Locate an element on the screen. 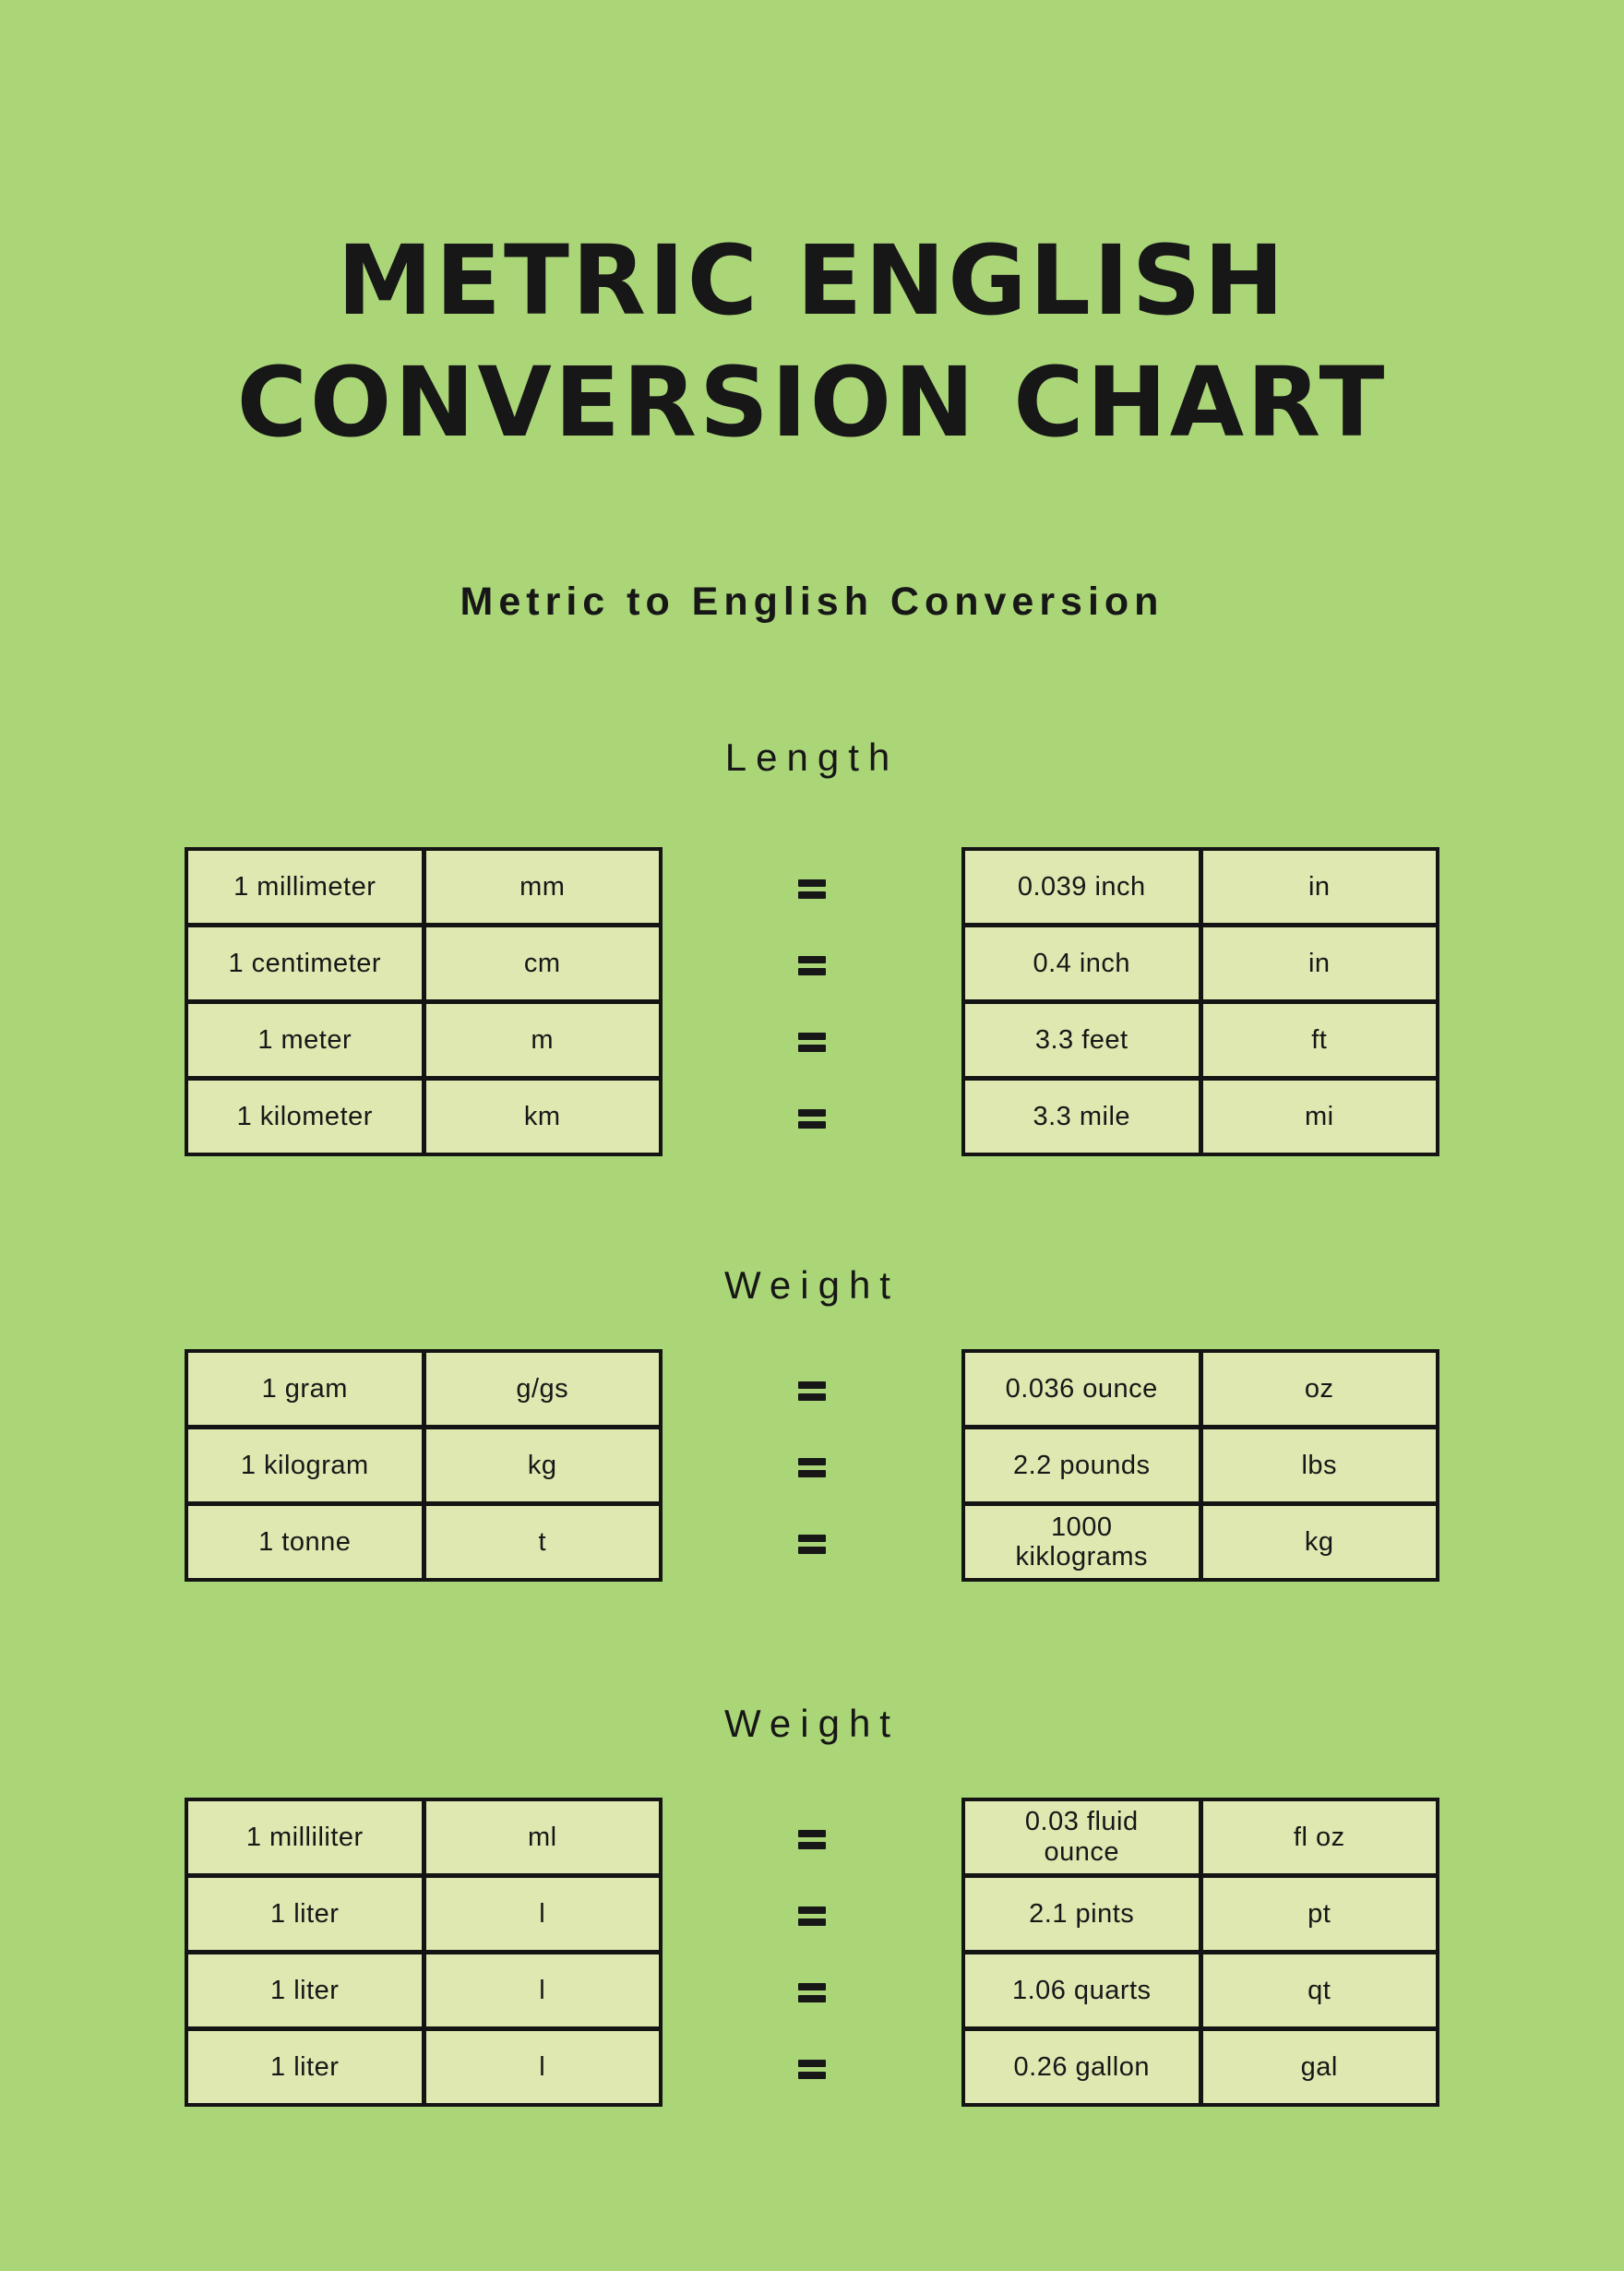 Image resolution: width=1624 pixels, height=2271 pixels. cell-metric-abbr: kg is located at coordinates (542, 1465).